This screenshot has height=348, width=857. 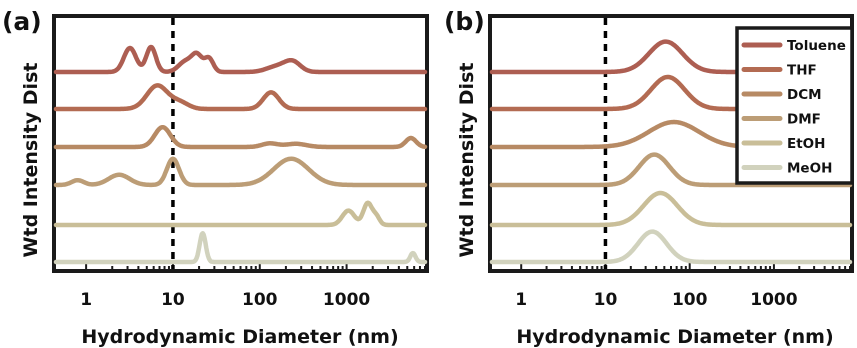 I want to click on series-line-a-meoh, so click(x=240, y=247).